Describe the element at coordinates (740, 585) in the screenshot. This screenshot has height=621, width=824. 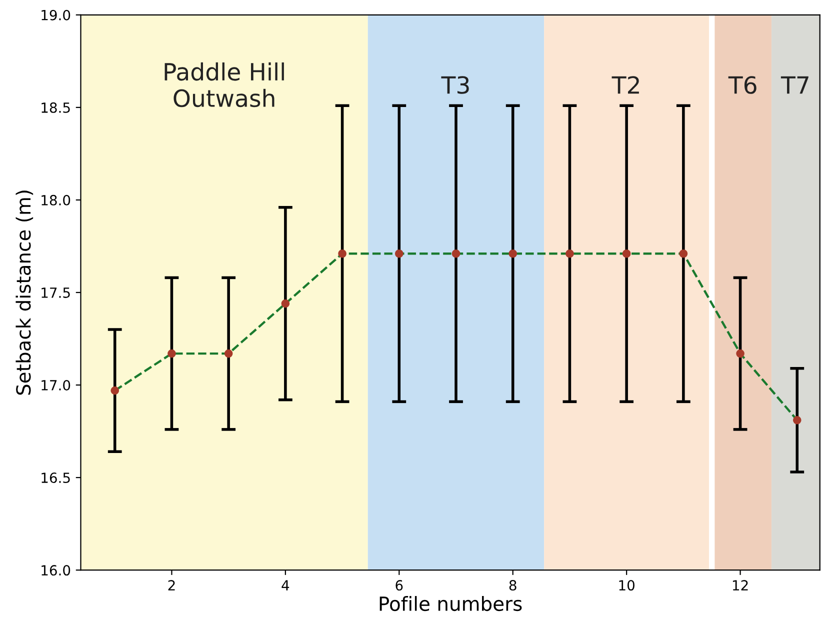
I see `x-tick-label: 12` at that location.